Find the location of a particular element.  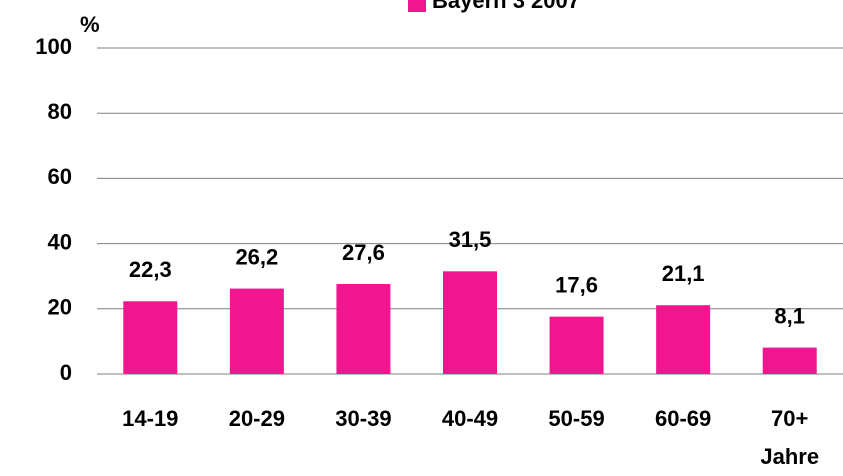

y-tick-label: 80 is located at coordinates (60, 111).